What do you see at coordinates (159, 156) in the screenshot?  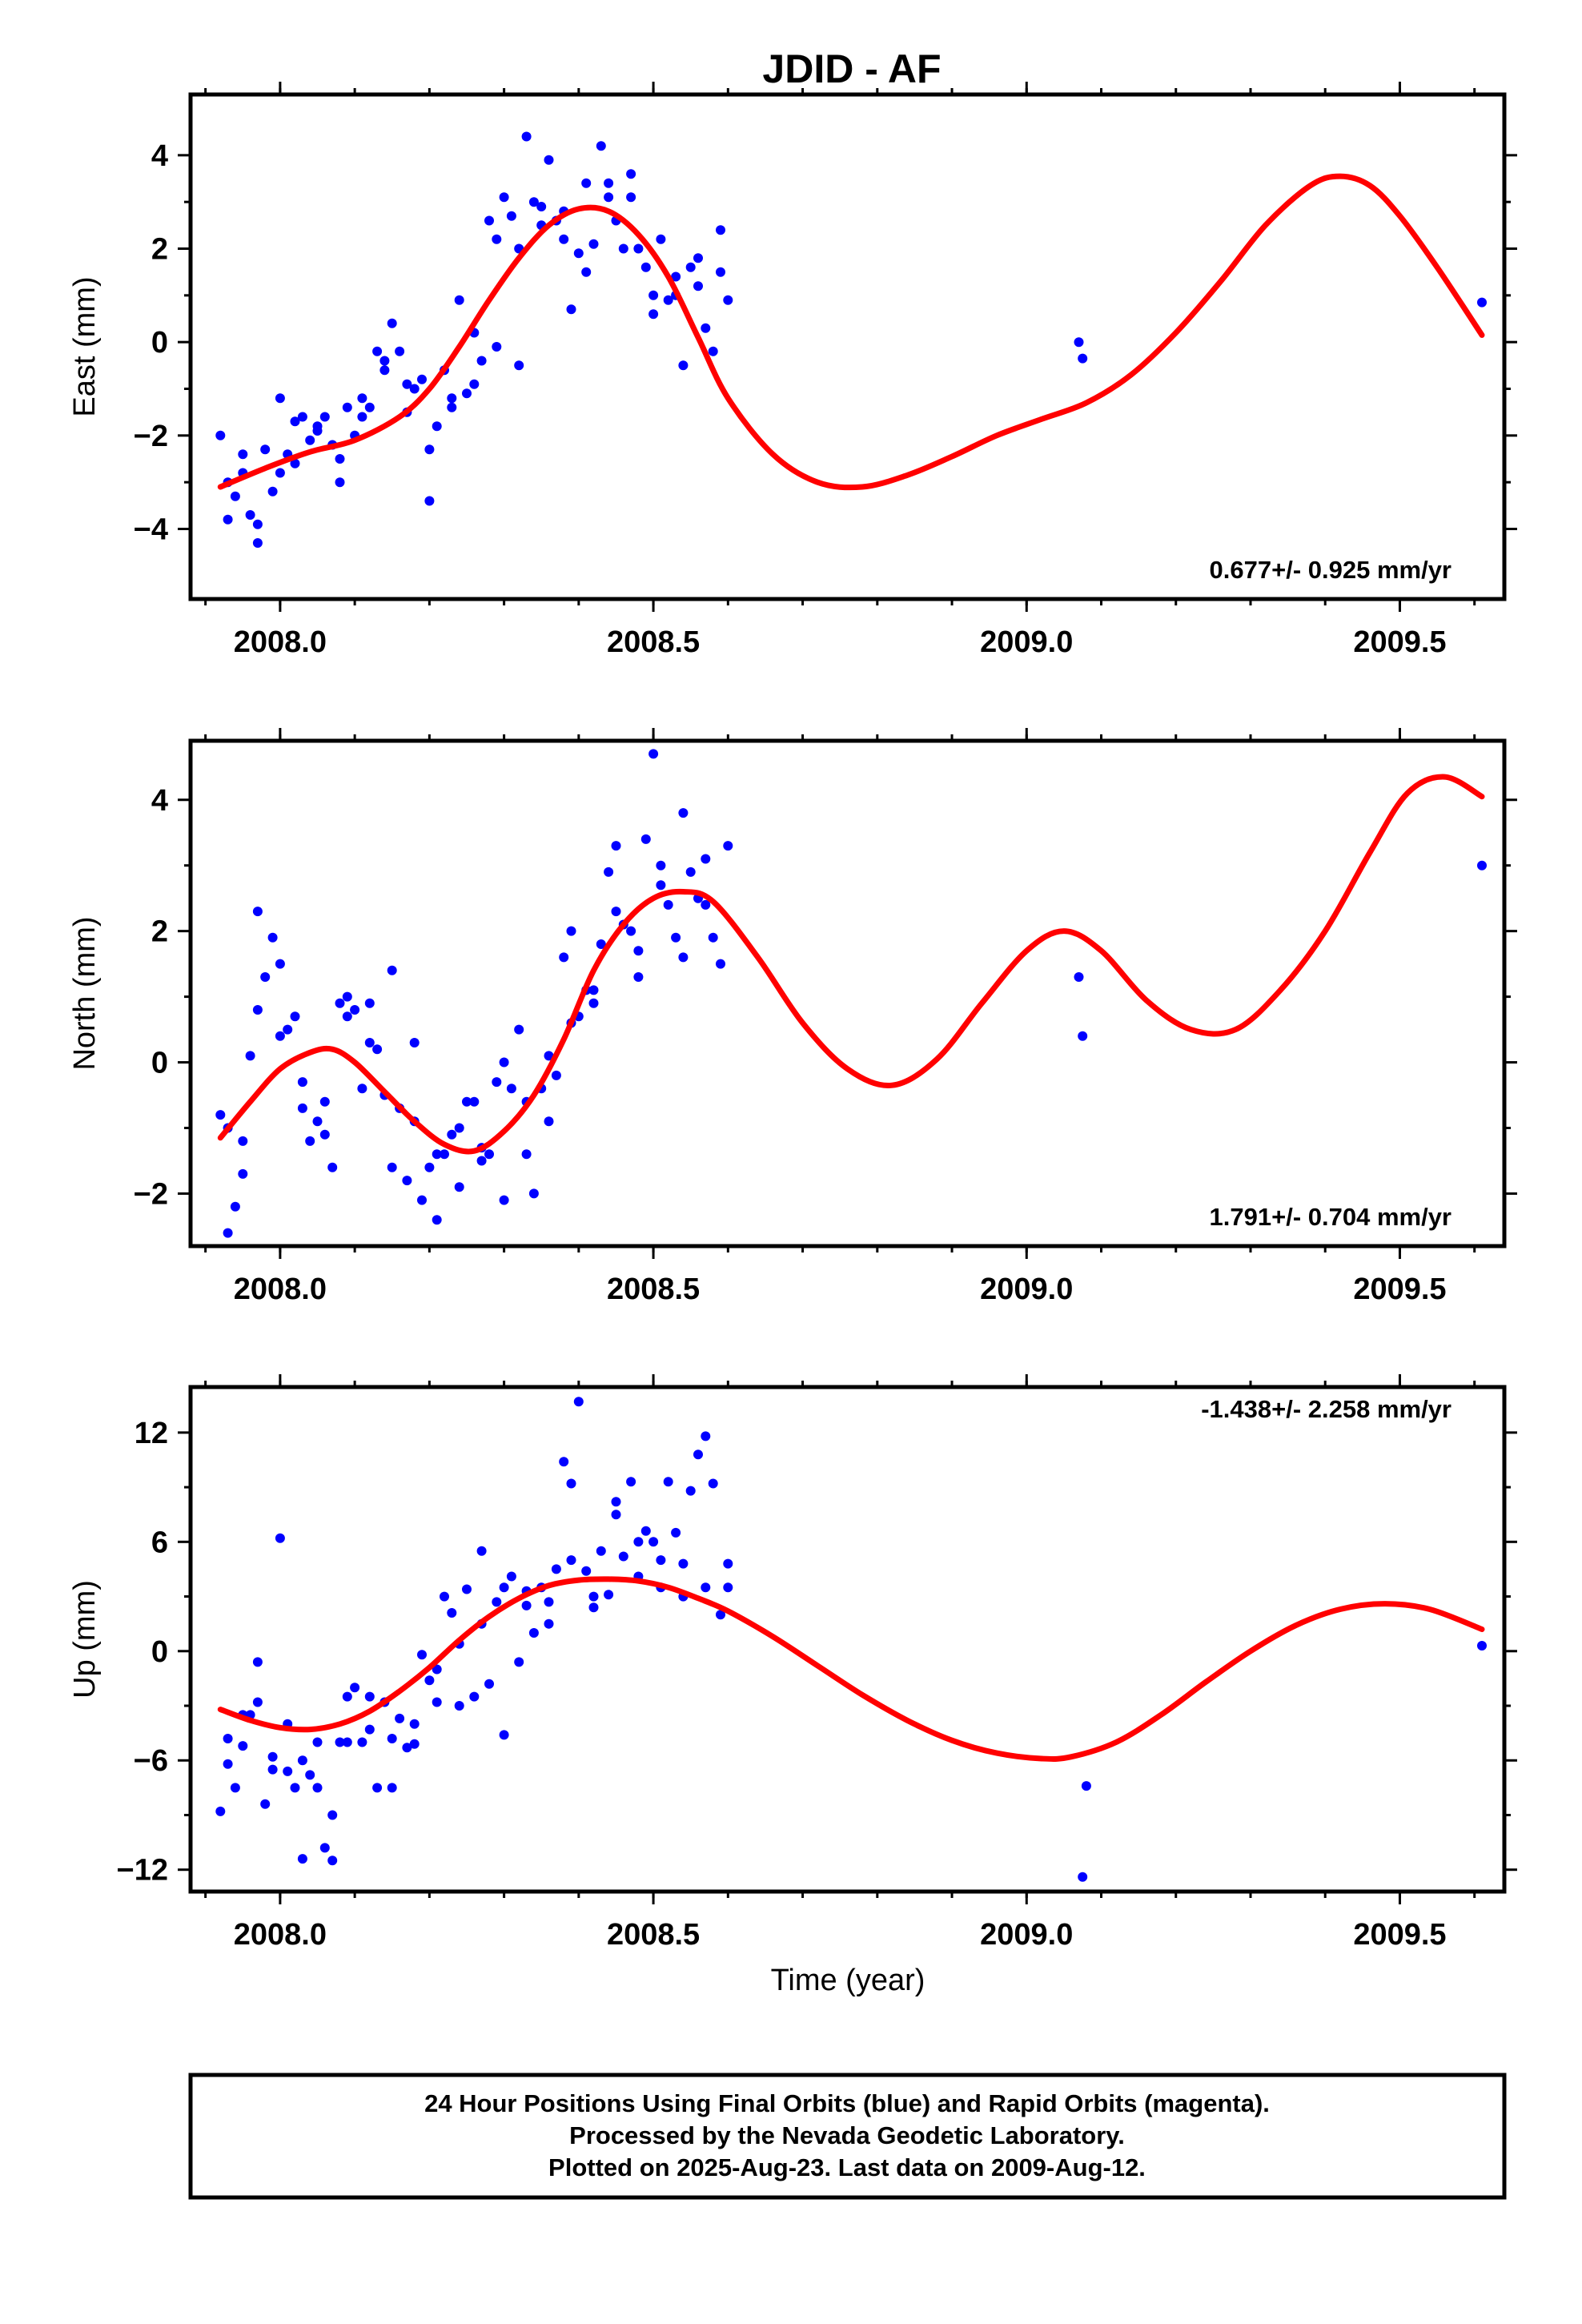 I see `east-y-tick-label: 4` at bounding box center [159, 156].